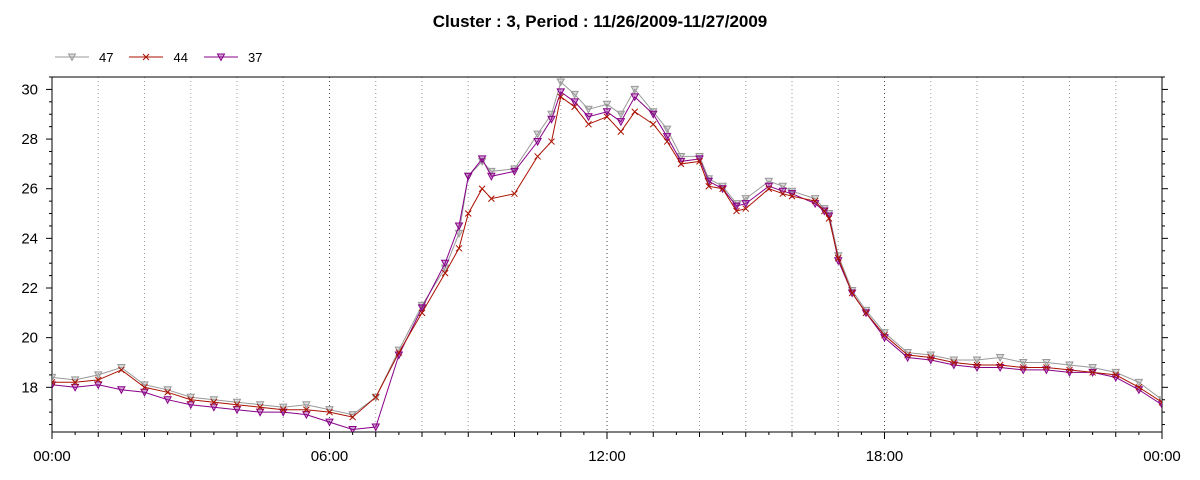 The image size is (1200, 480). What do you see at coordinates (29, 338) in the screenshot?
I see `y-tick-label: 20` at bounding box center [29, 338].